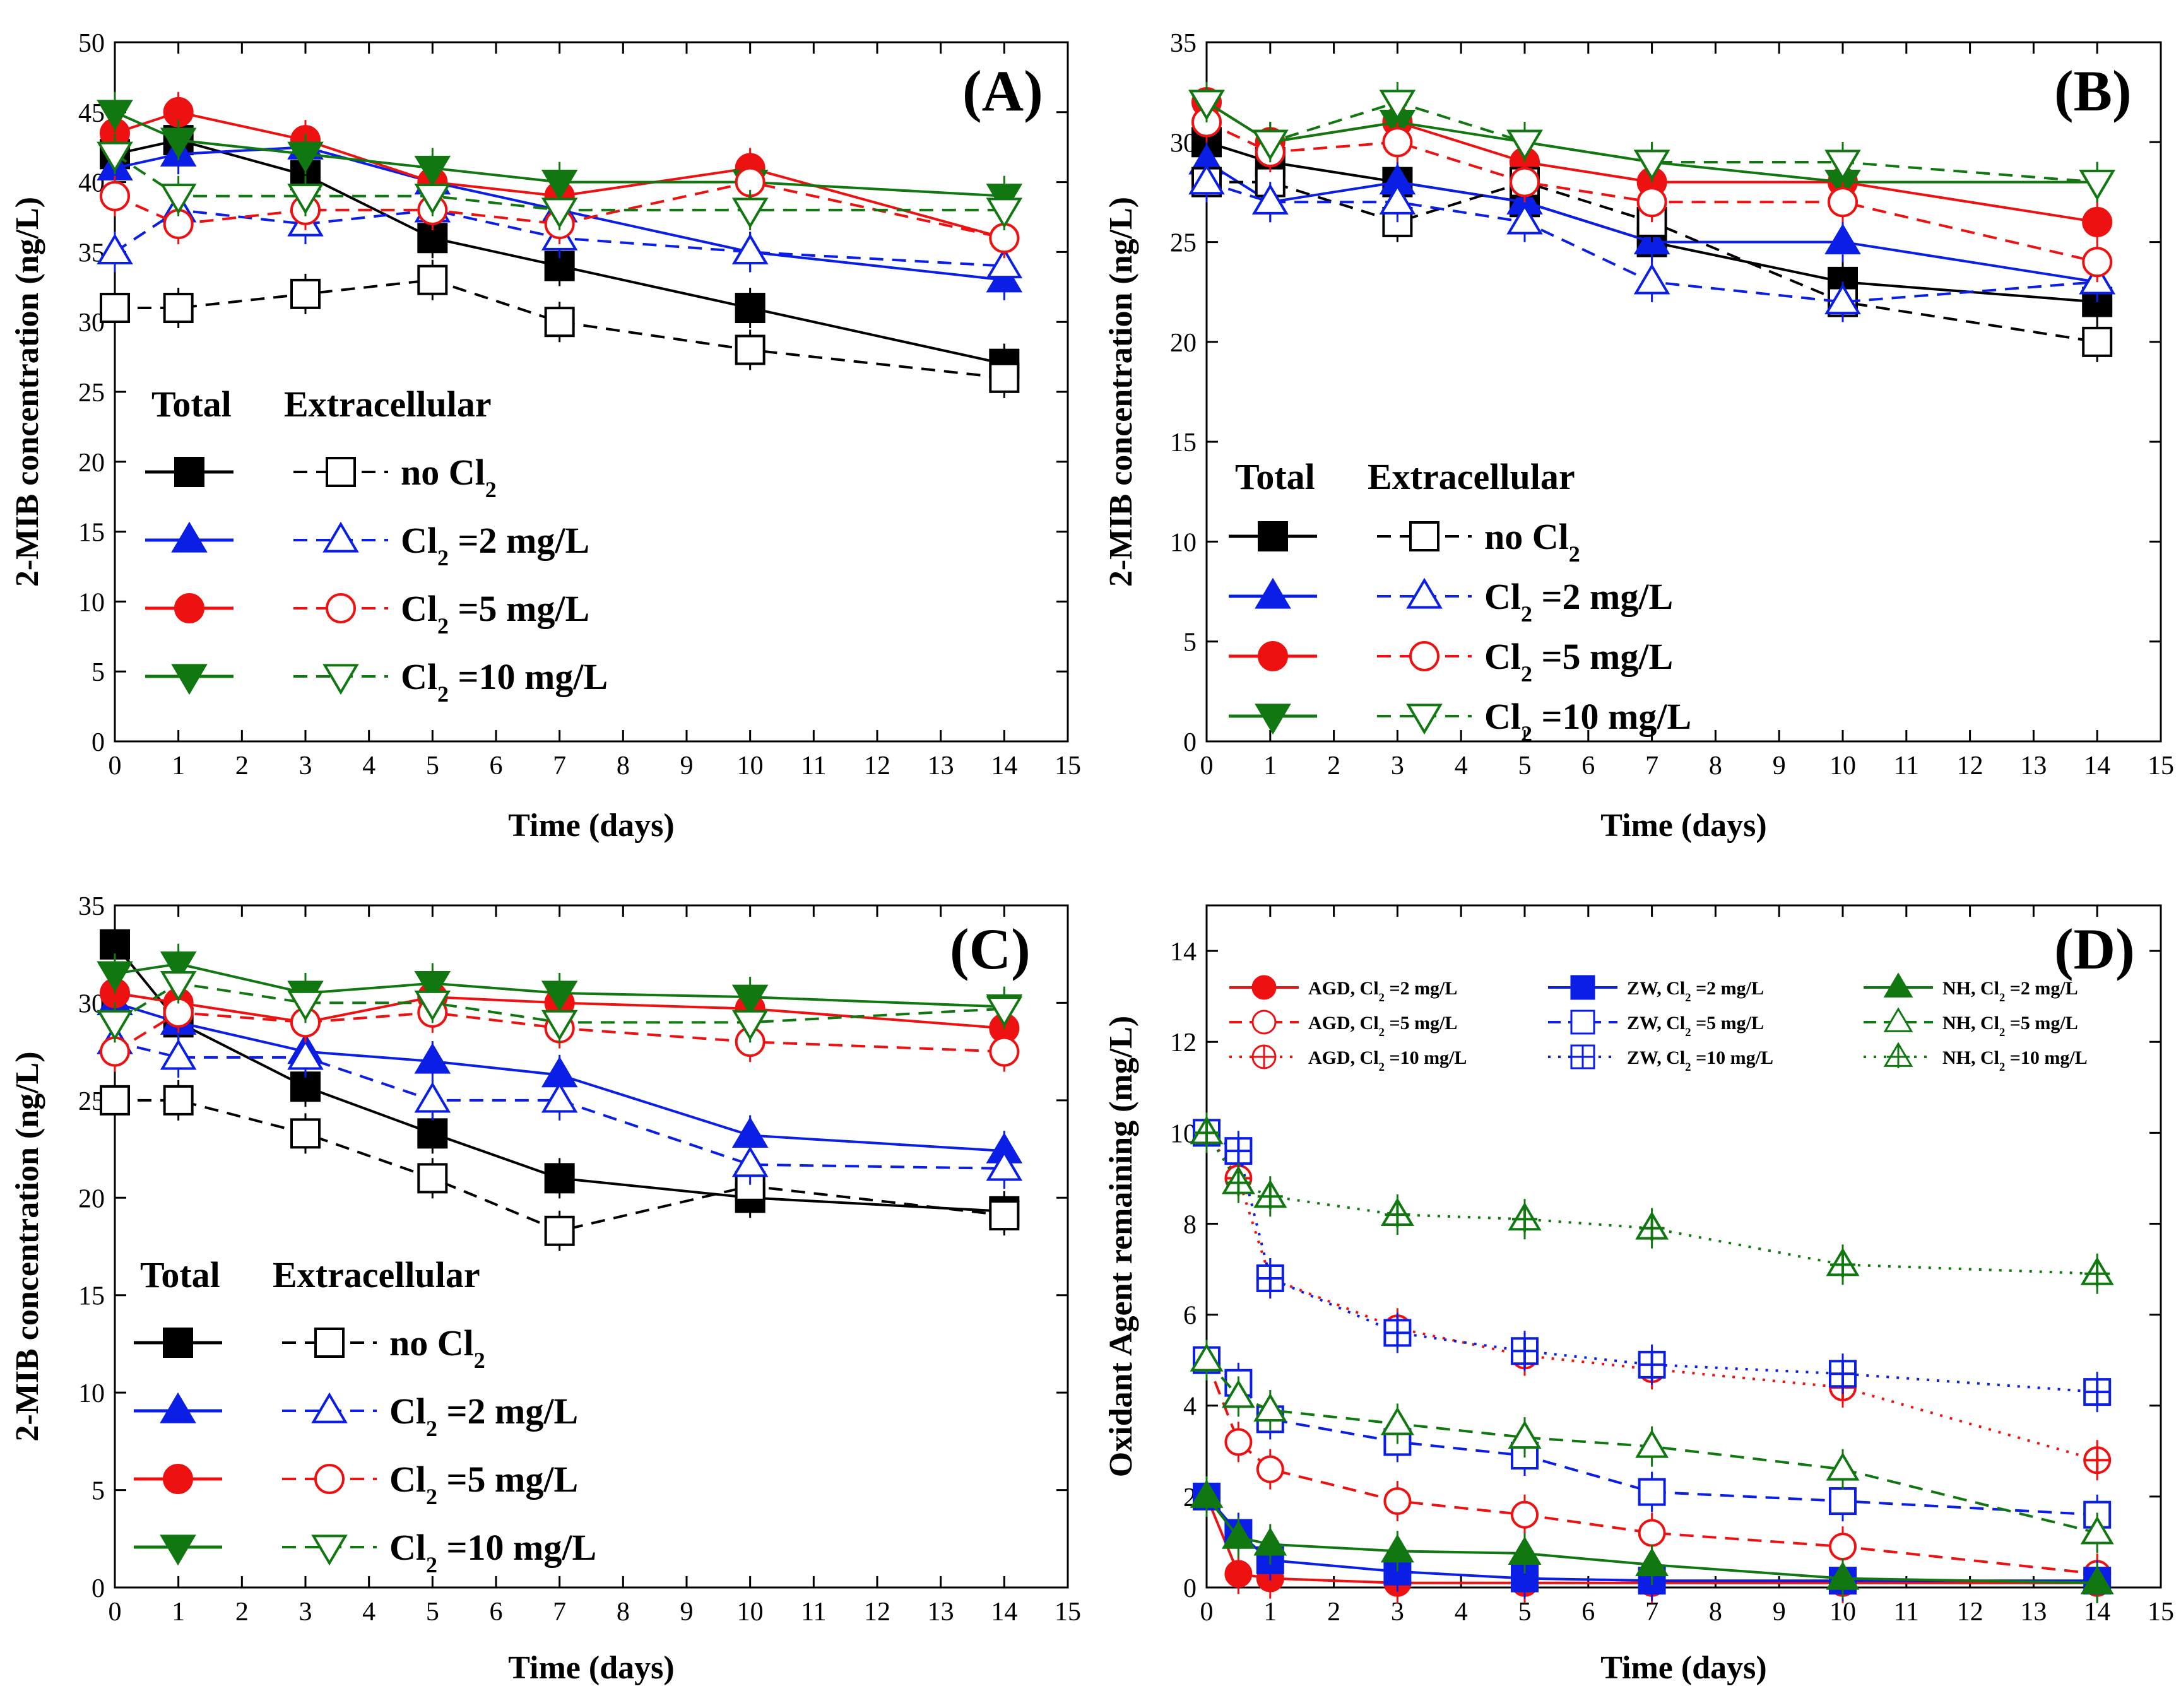 This screenshot has width=2181, height=1708. What do you see at coordinates (495, 545) in the screenshot?
I see `legend-label: Cl2 =2 mg/L` at bounding box center [495, 545].